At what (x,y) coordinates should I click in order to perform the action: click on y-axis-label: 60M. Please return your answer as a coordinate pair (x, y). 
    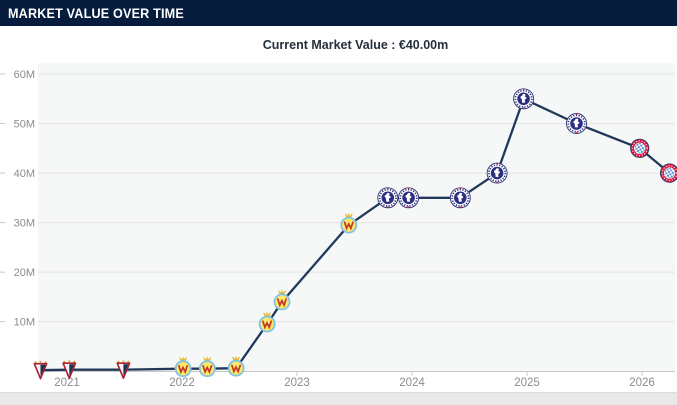
    Looking at the image, I should click on (24, 75).